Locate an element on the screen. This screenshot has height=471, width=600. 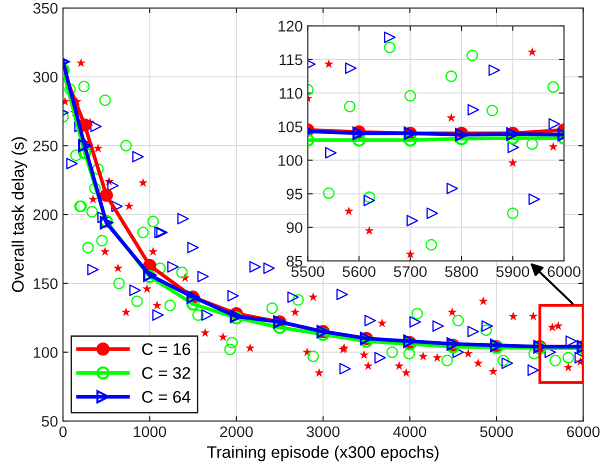
x-tick-label: 5600 is located at coordinates (359, 272).